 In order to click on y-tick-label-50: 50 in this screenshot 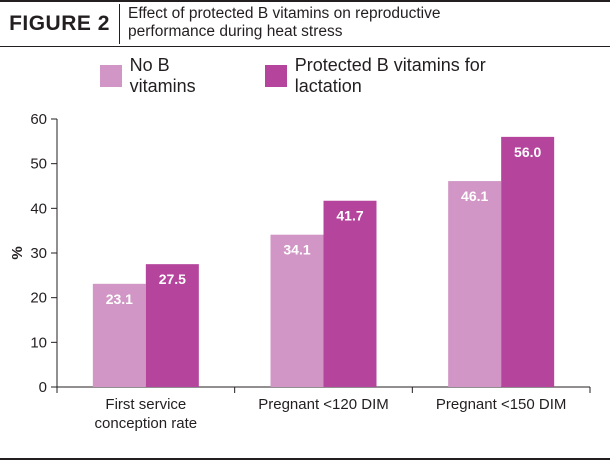, I will do `click(38, 164)`.